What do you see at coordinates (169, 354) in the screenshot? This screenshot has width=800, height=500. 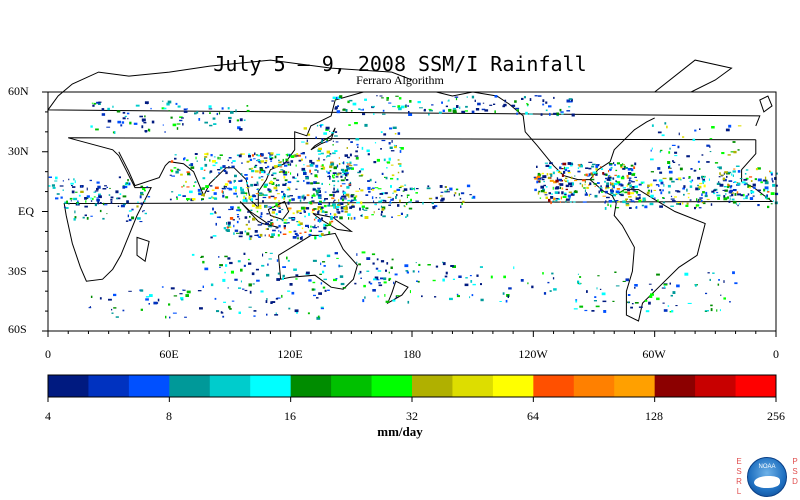 I see `lon-label-60e: 60E` at bounding box center [169, 354].